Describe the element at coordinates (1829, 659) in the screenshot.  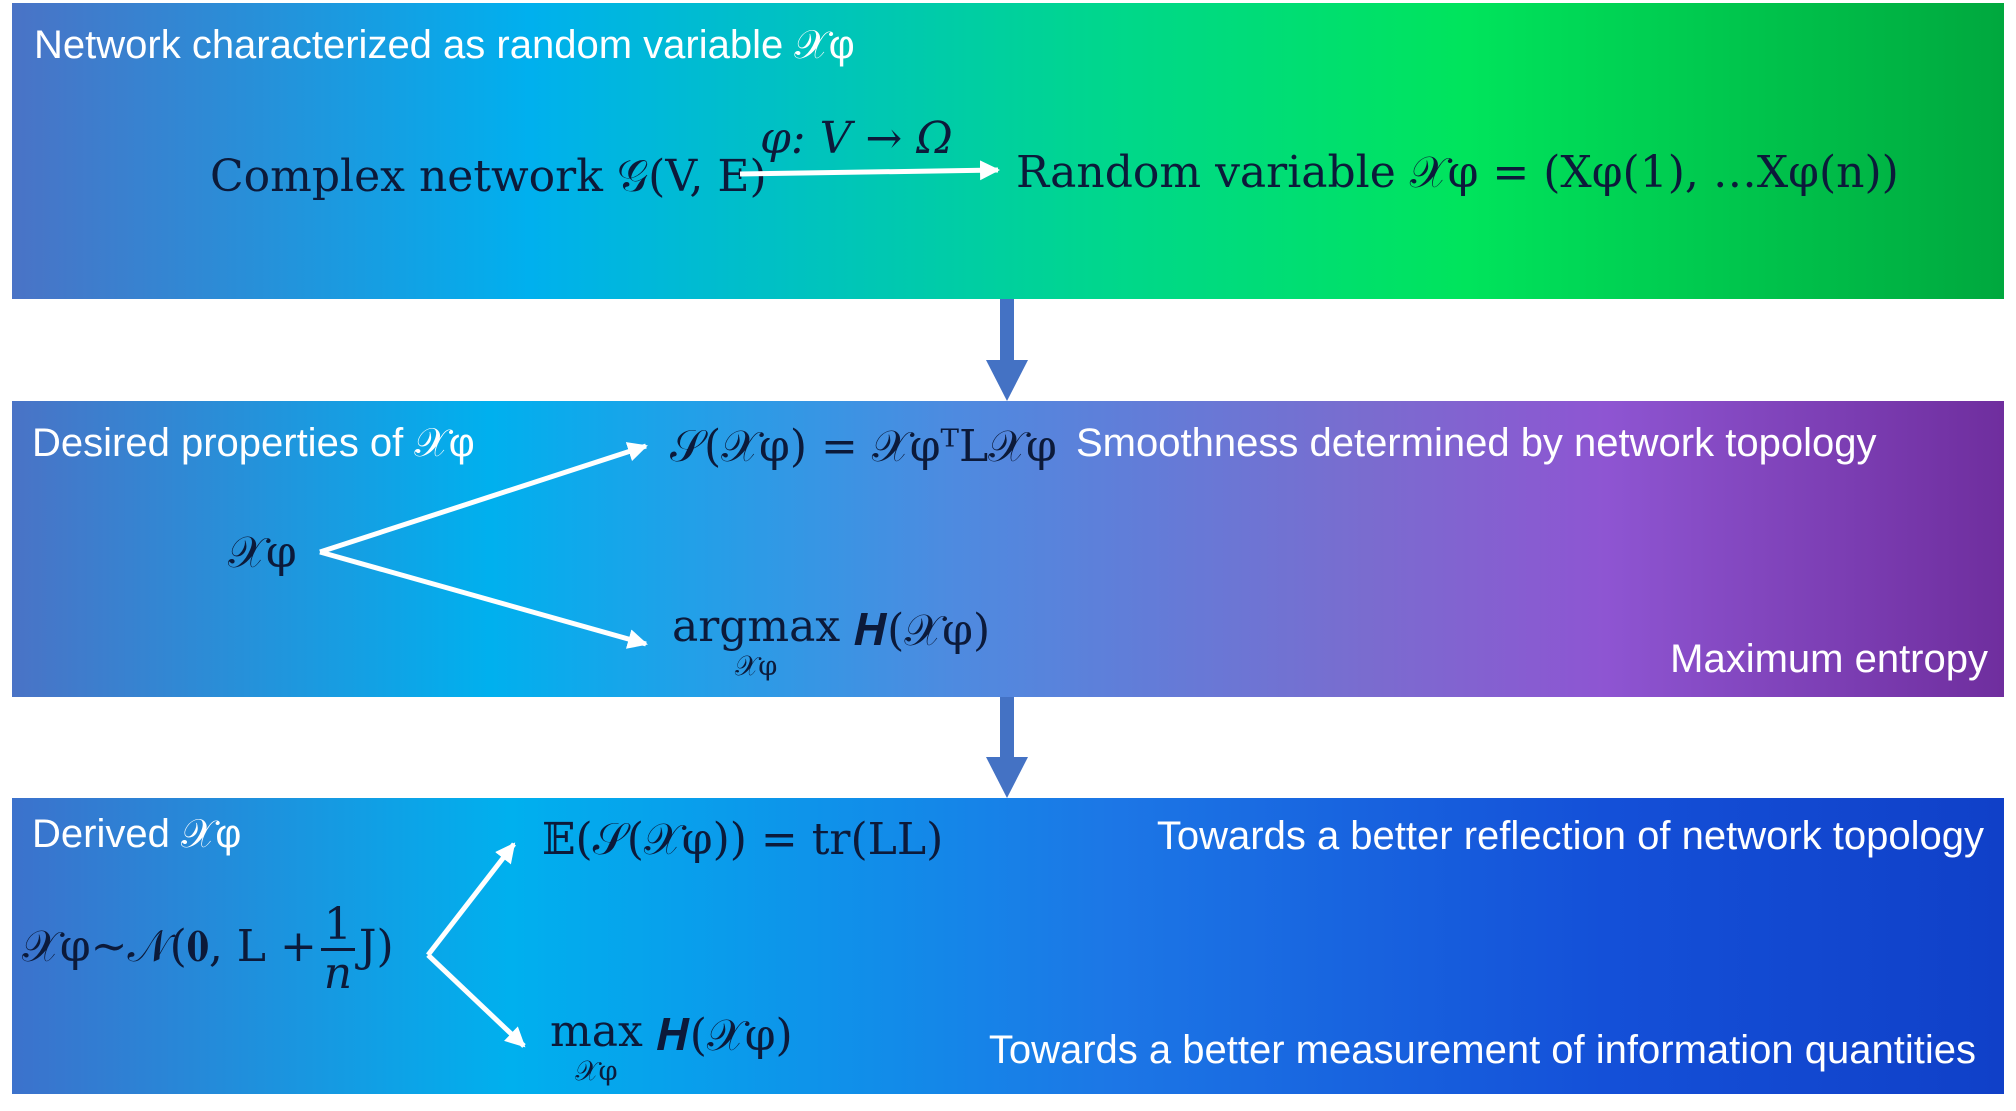
I see `max-entropy-label: Maximum entropy` at that location.